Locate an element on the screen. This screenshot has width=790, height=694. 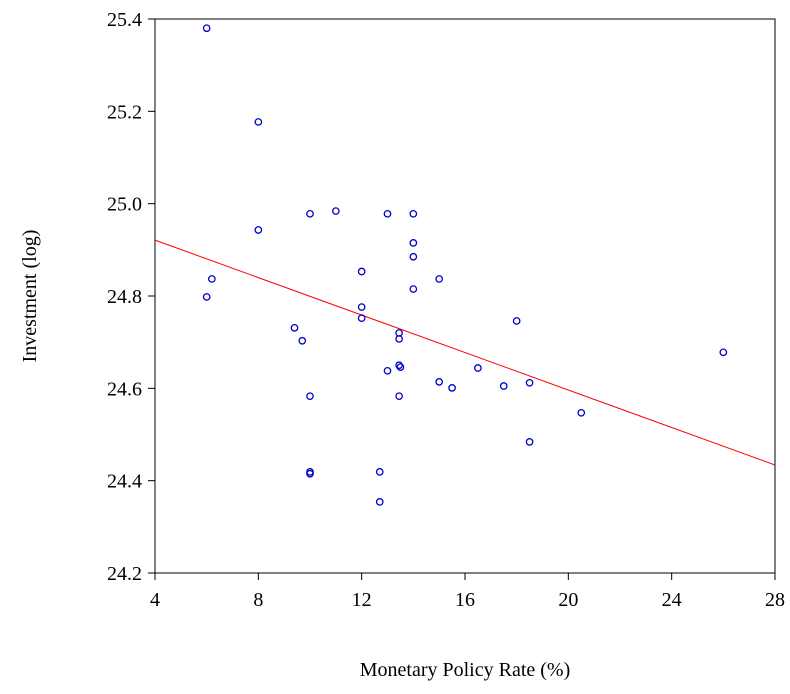
x-tick-label: 16 is located at coordinates (465, 600).